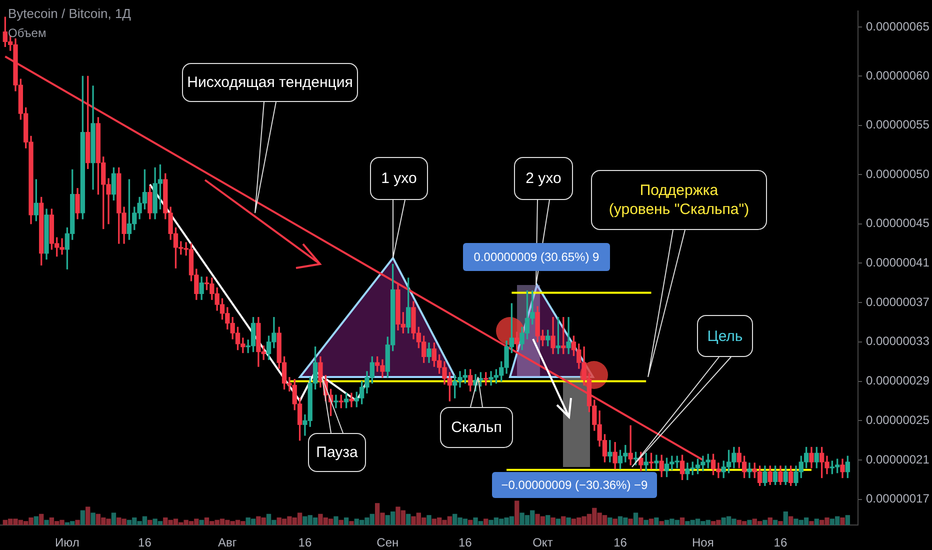 This screenshot has width=932, height=550. I want to click on annotation: Цель, so click(725, 336).